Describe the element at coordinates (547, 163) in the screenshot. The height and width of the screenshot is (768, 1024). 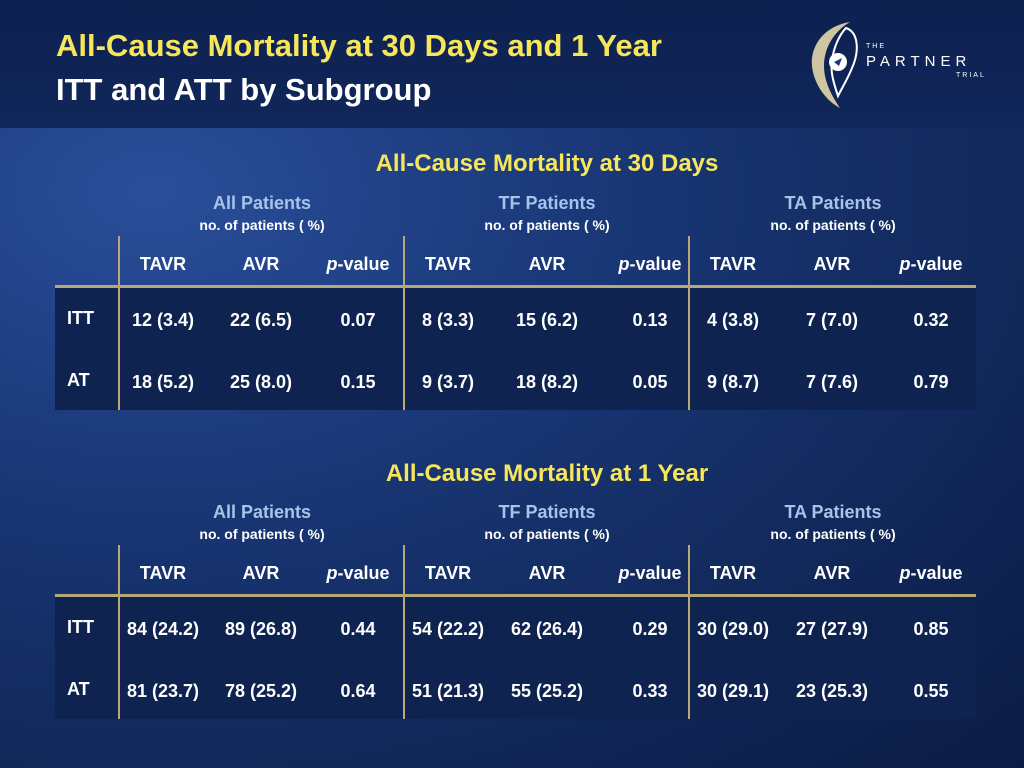
I see `table-title-30-days: All-Cause Mortality at 30 Days` at that location.